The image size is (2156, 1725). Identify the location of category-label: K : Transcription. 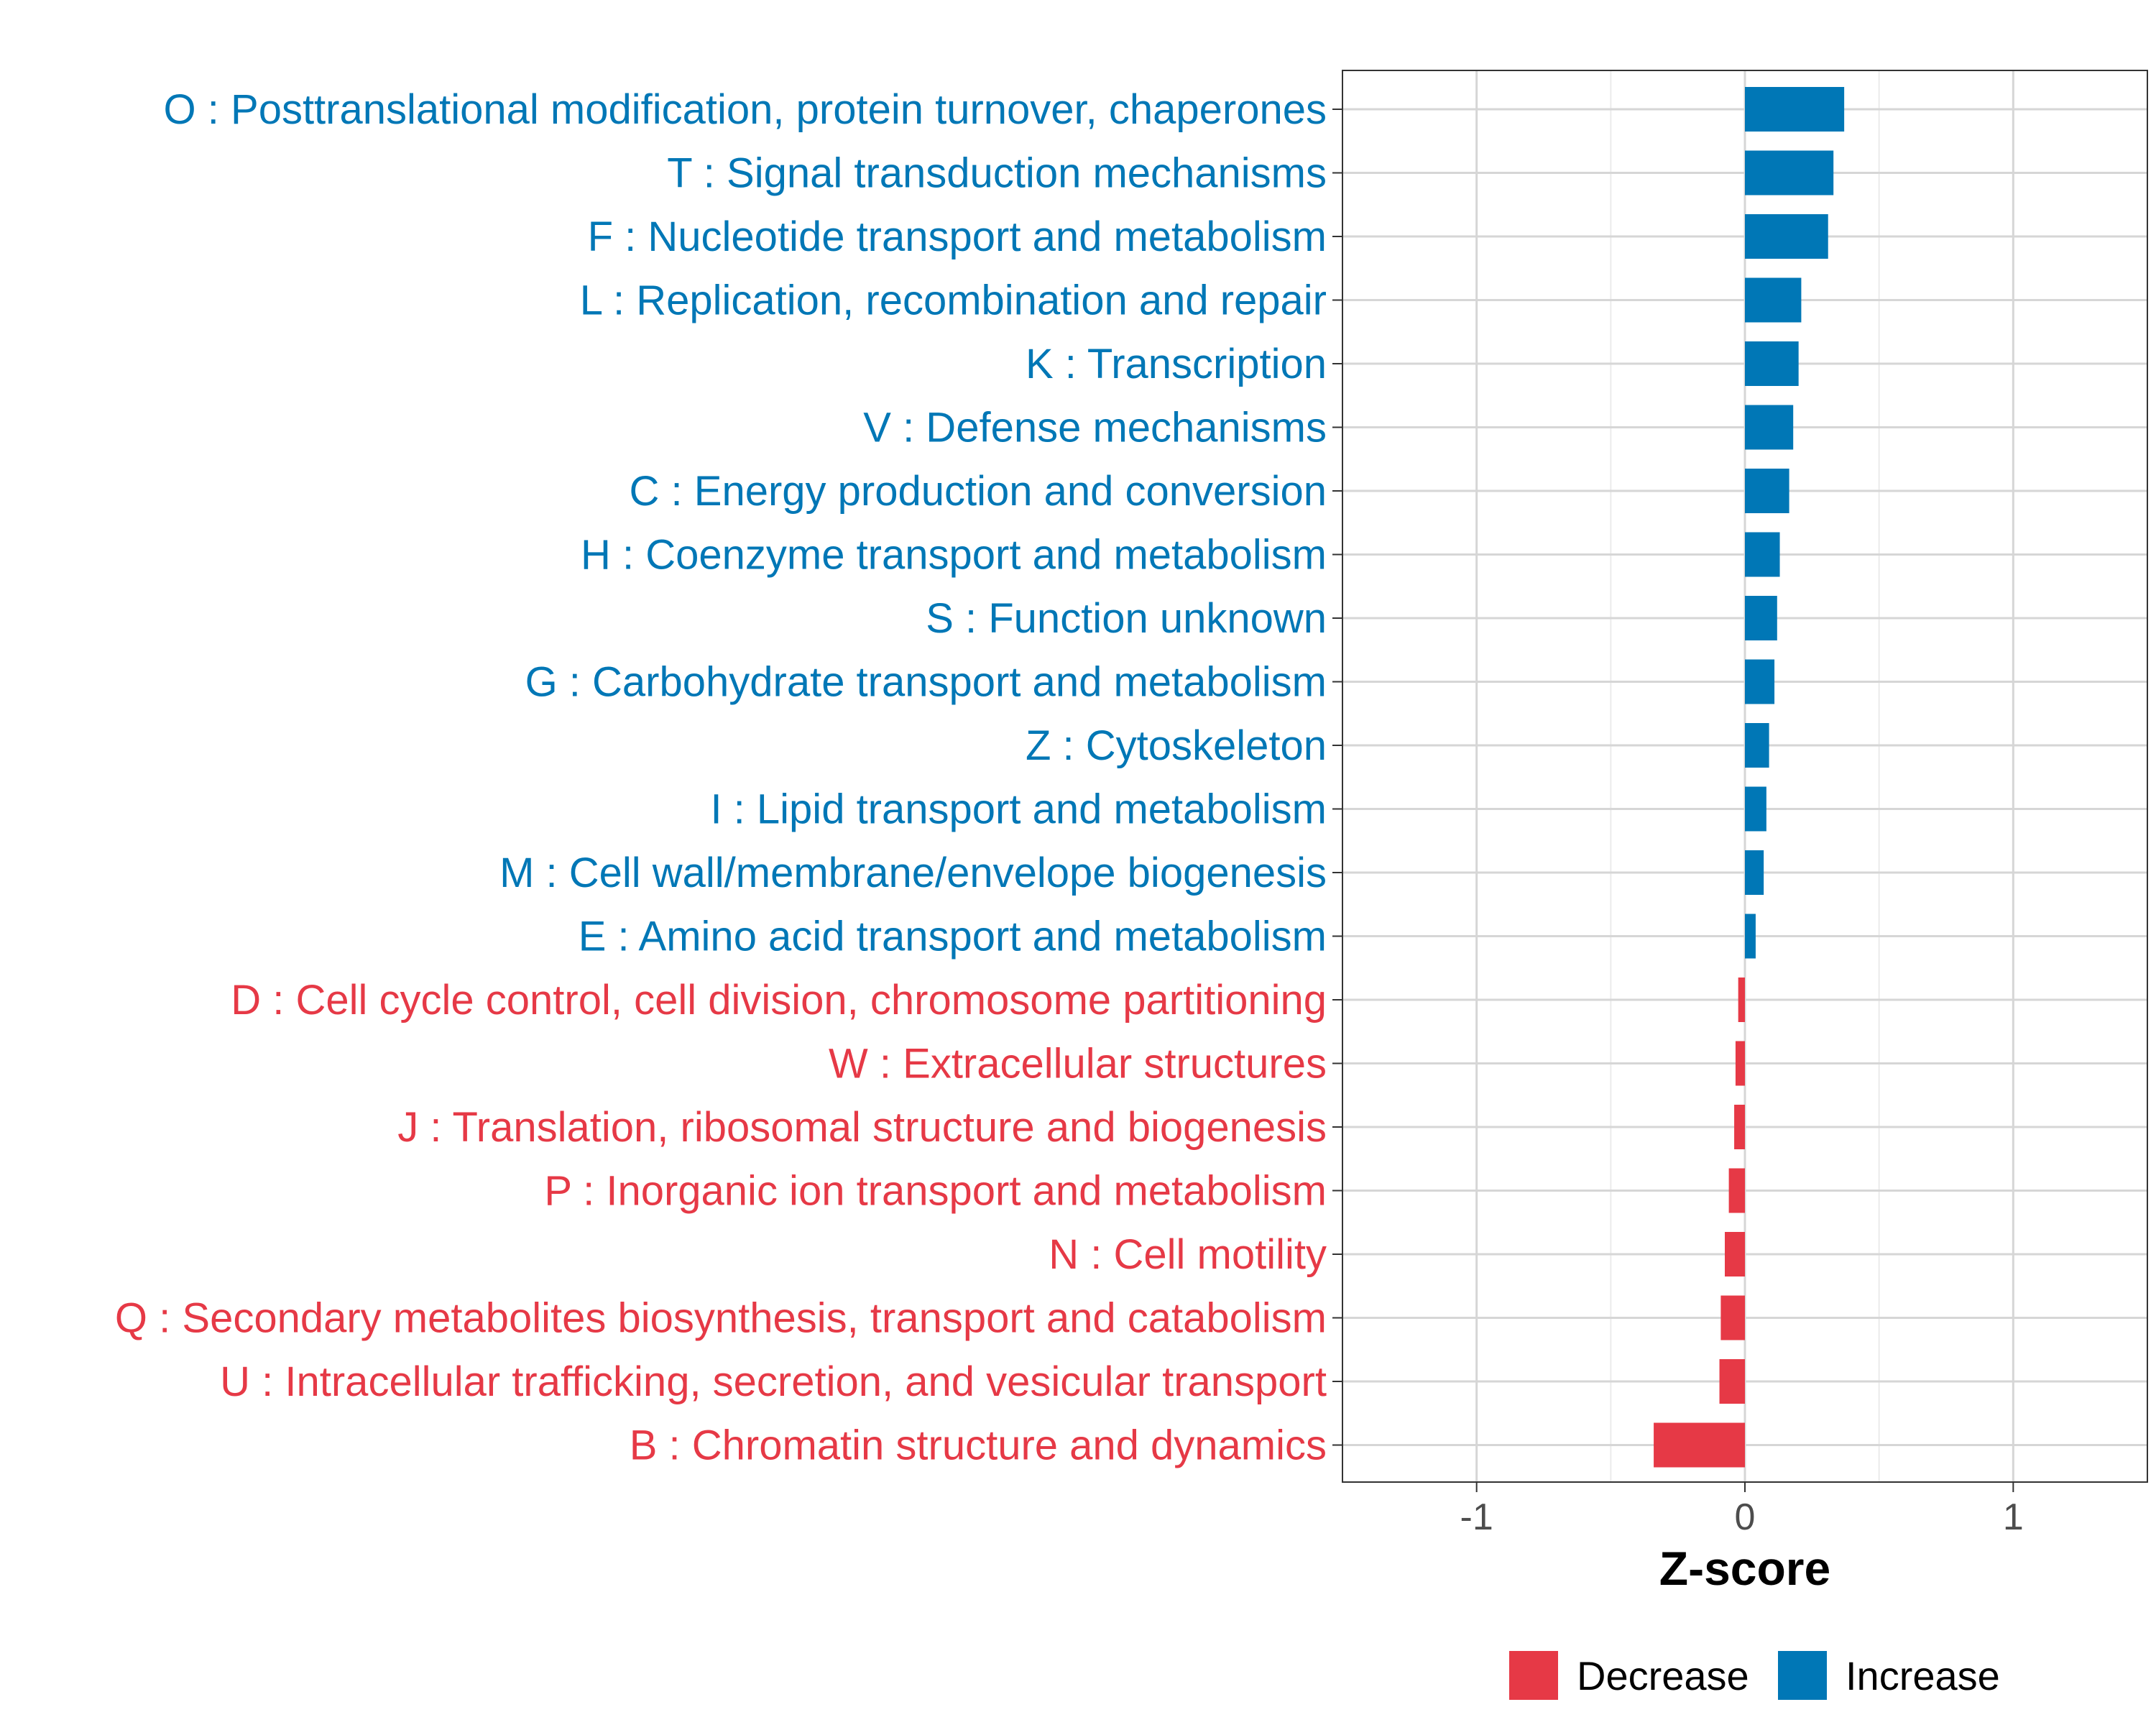
(1176, 364).